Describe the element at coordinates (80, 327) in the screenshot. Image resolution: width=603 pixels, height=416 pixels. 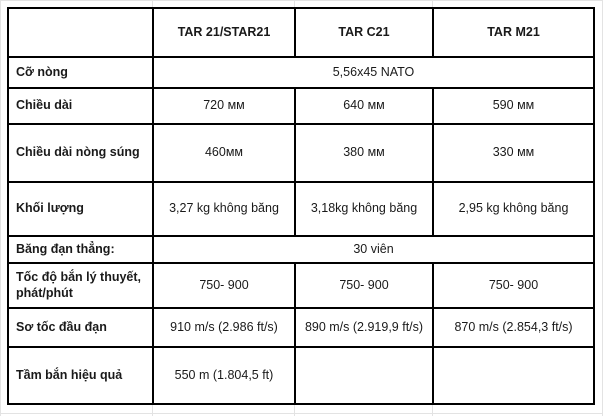
I see `row-label-muzzle-velocity: Sơ tốc đầu đạn` at that location.